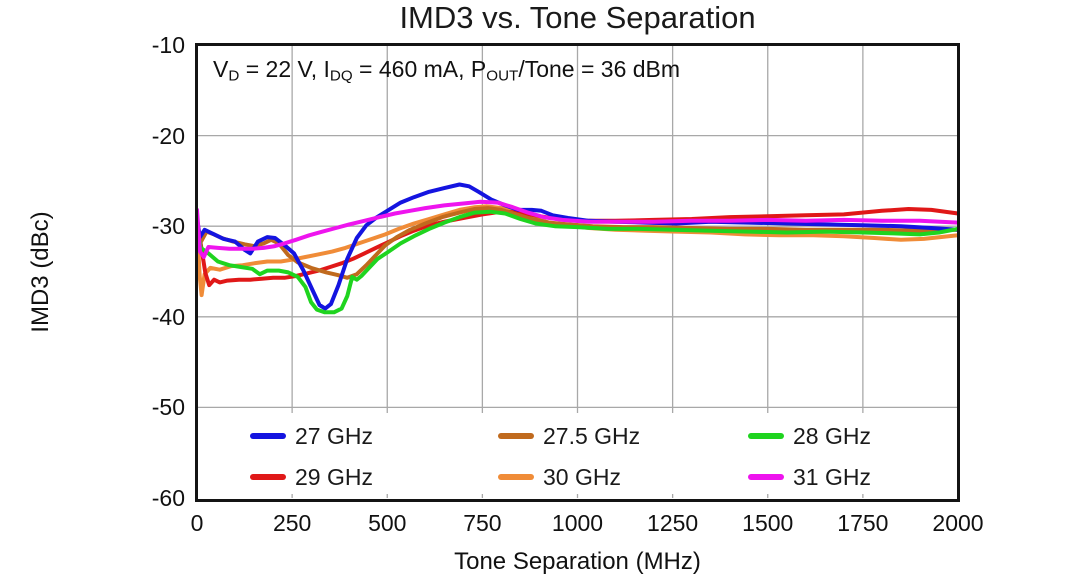 This screenshot has width=1080, height=583. Describe the element at coordinates (766, 477) in the screenshot. I see `legend-swatch-31-ghz` at that location.